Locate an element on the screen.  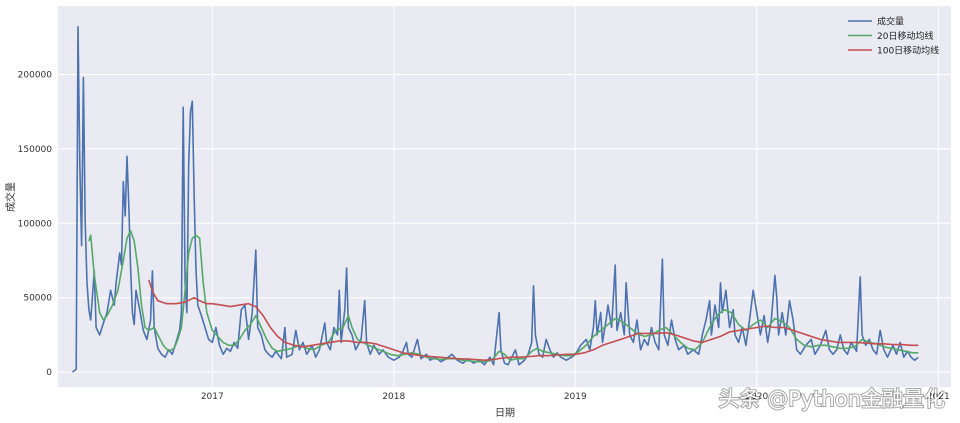
x-tick-label: 2017 is located at coordinates (212, 397).